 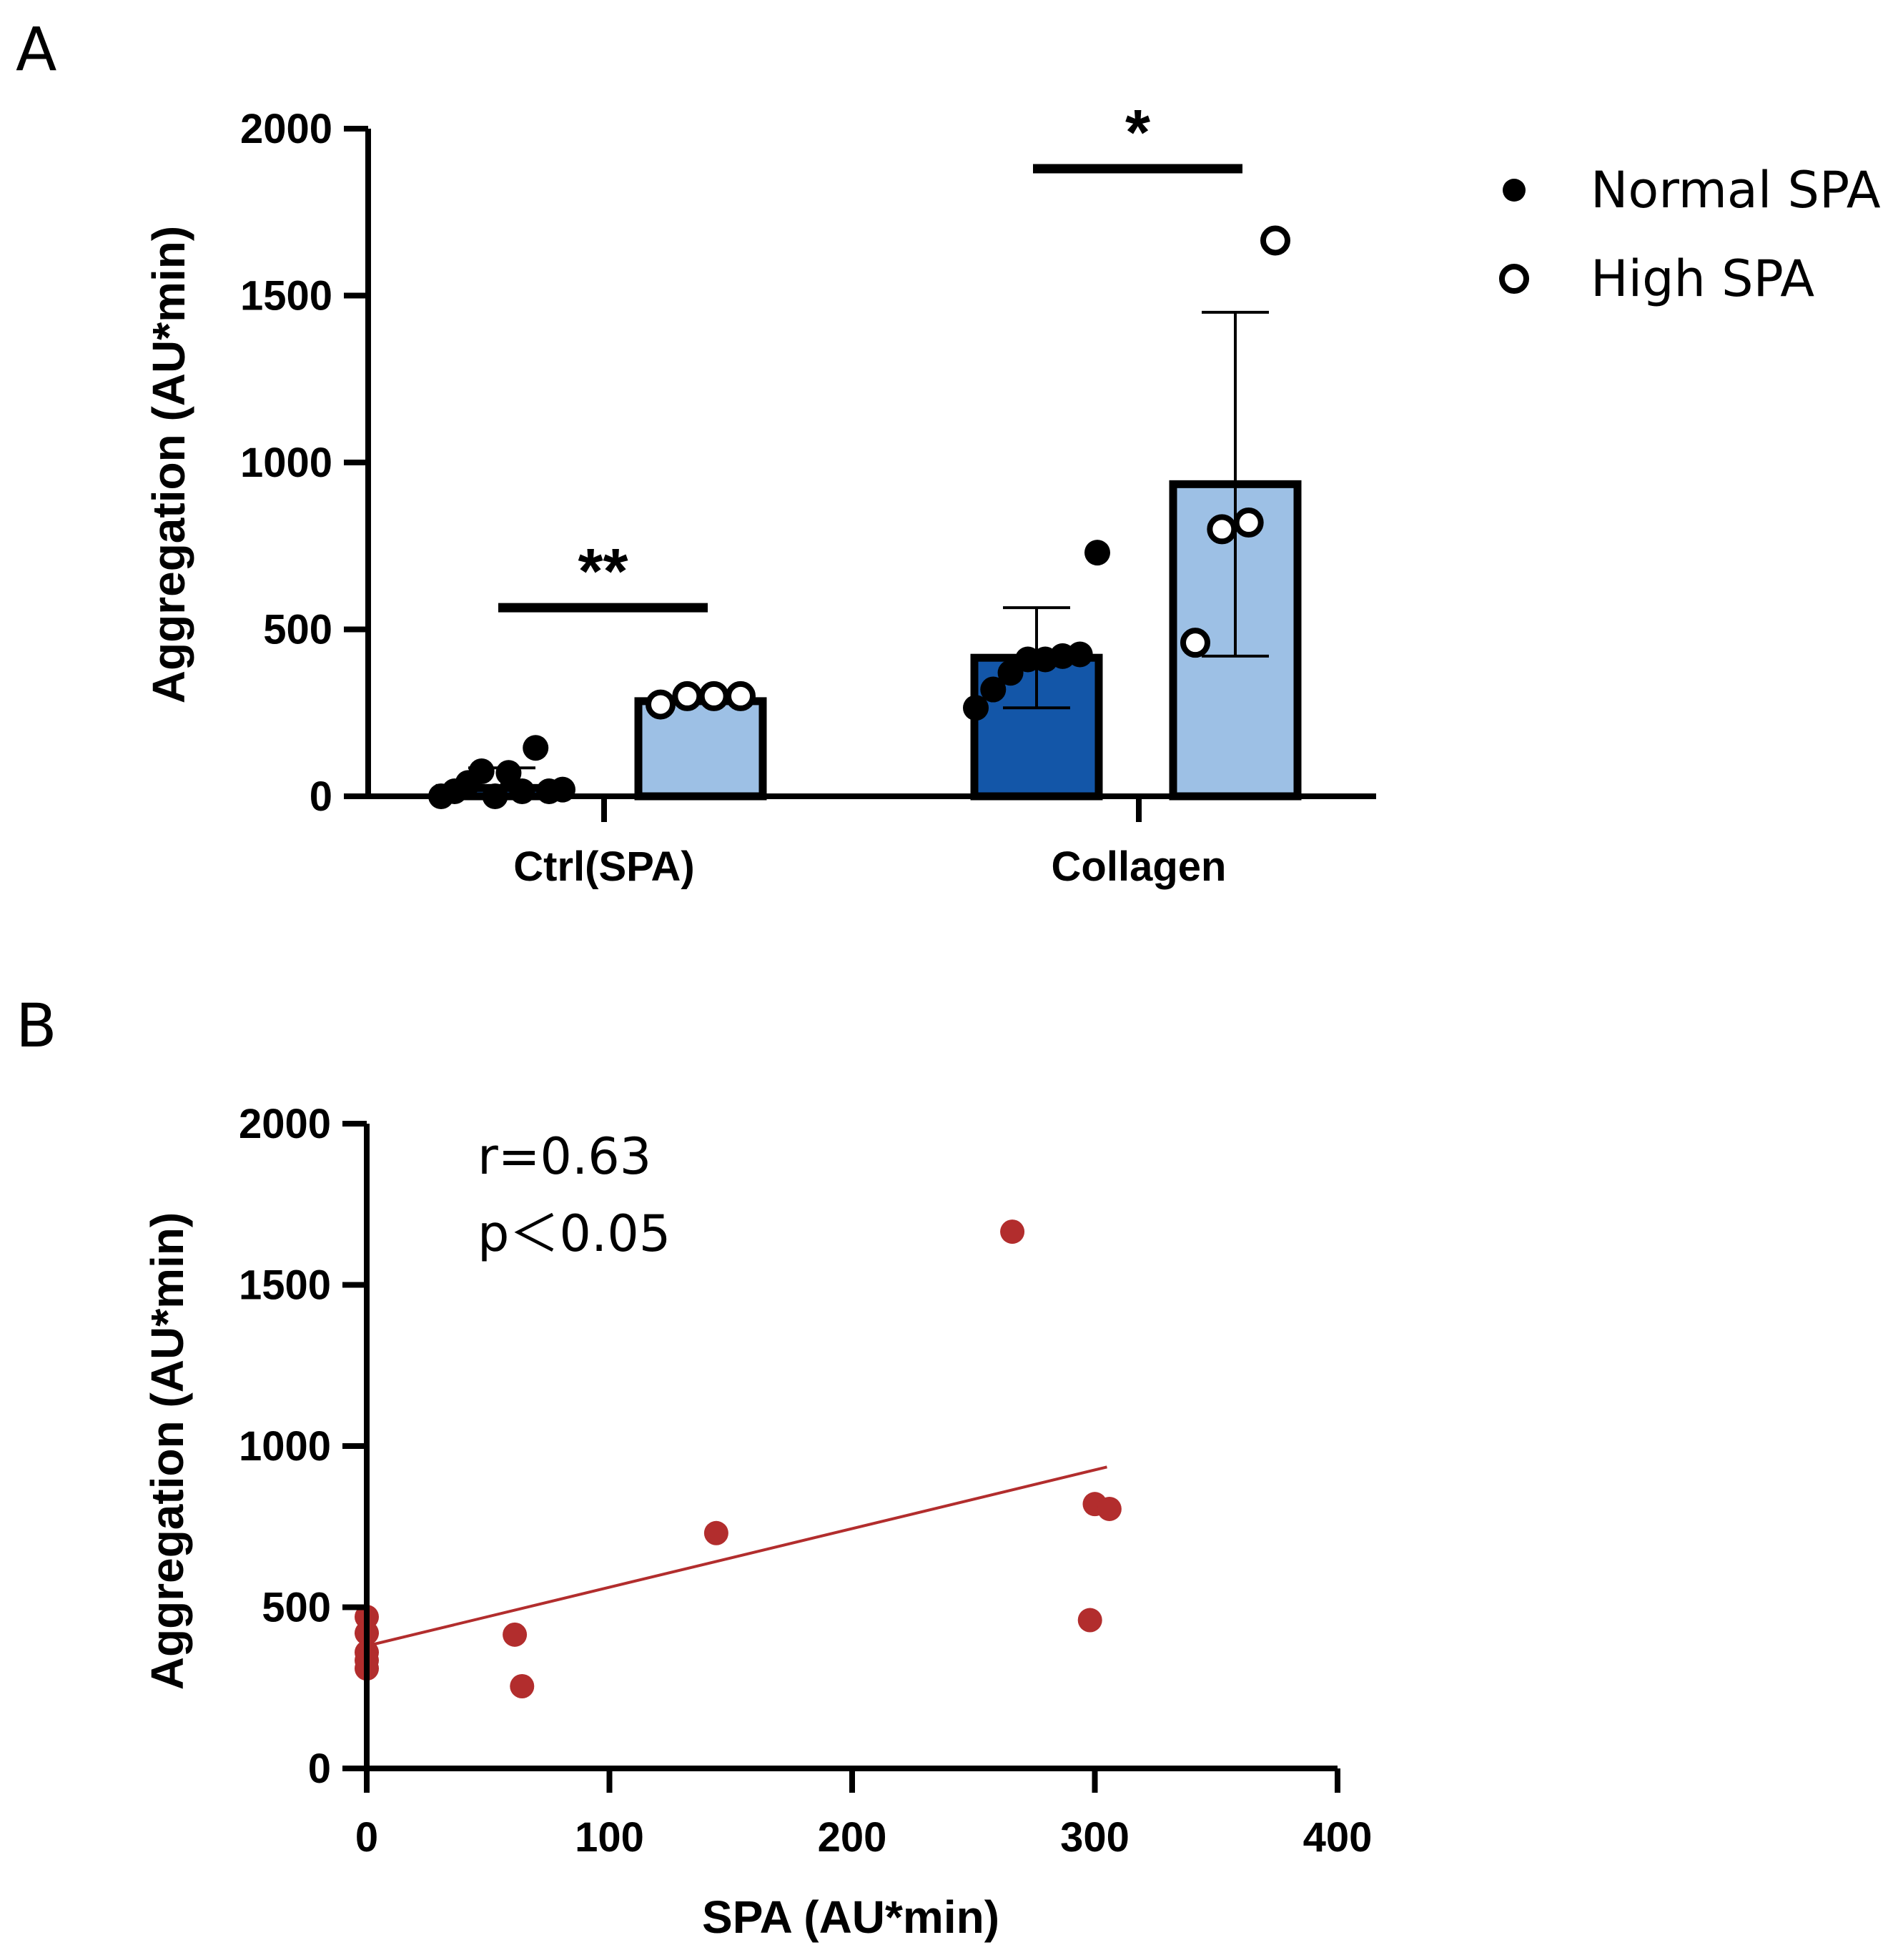 I want to click on scatter-points-layer, so click(x=738, y=1458).